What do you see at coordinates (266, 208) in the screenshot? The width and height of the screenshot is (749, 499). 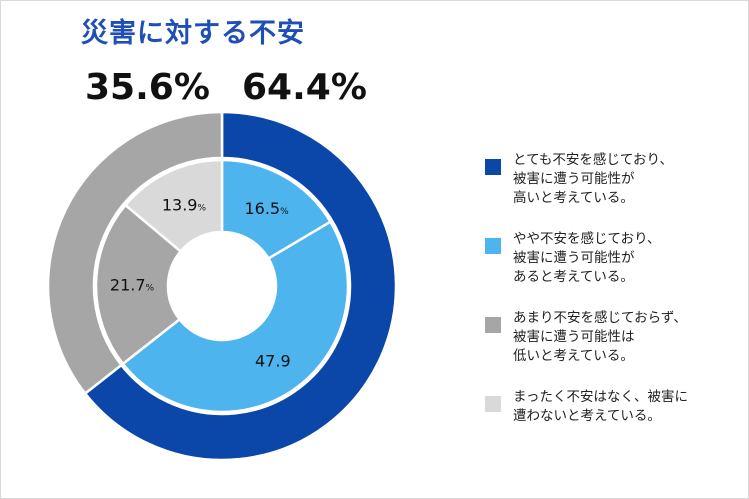 I see `inner-ring-value-label-0: 16.5%` at bounding box center [266, 208].